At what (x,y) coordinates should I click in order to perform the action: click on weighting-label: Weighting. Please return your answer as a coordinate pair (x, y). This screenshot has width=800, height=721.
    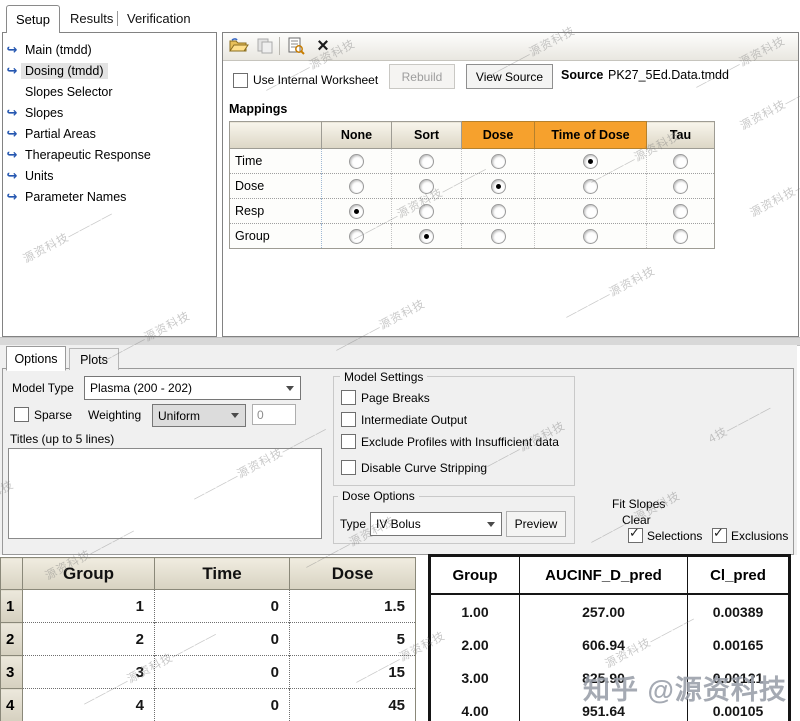
    Looking at the image, I should click on (115, 415).